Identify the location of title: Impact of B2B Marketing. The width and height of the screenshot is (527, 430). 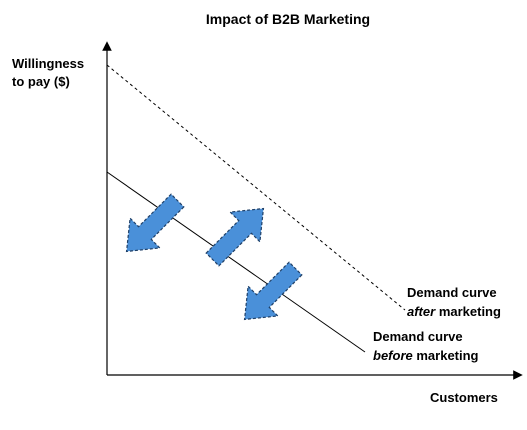
(288, 19).